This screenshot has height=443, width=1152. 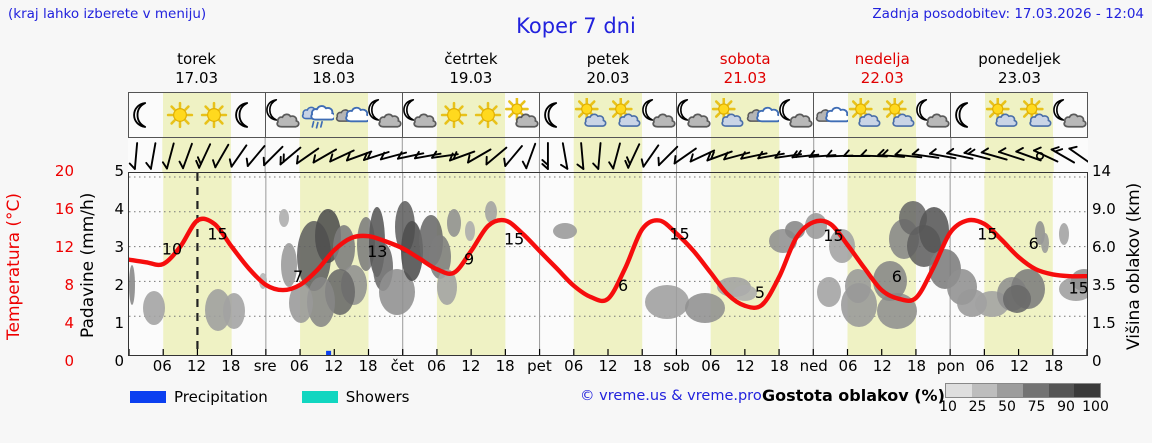 What do you see at coordinates (319, 397) in the screenshot?
I see `showers-swatch` at bounding box center [319, 397].